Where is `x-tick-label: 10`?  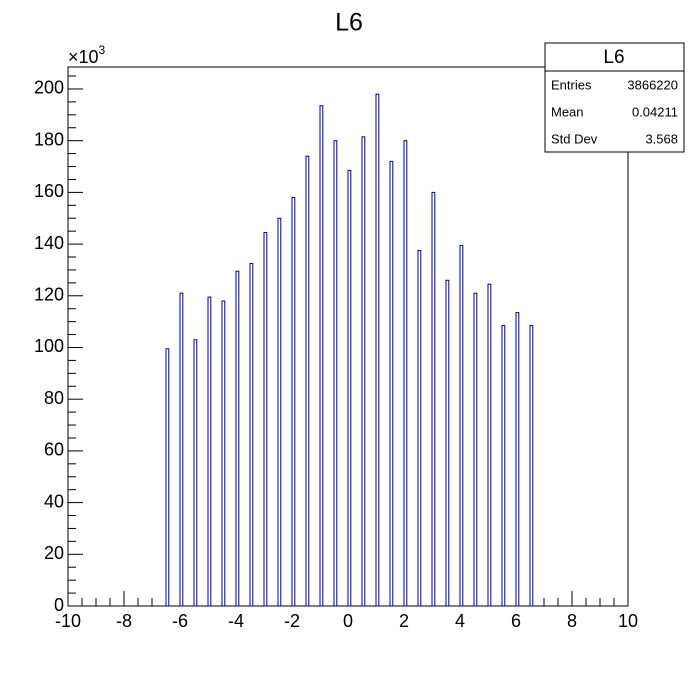
x-tick-label: 10 is located at coordinates (628, 621).